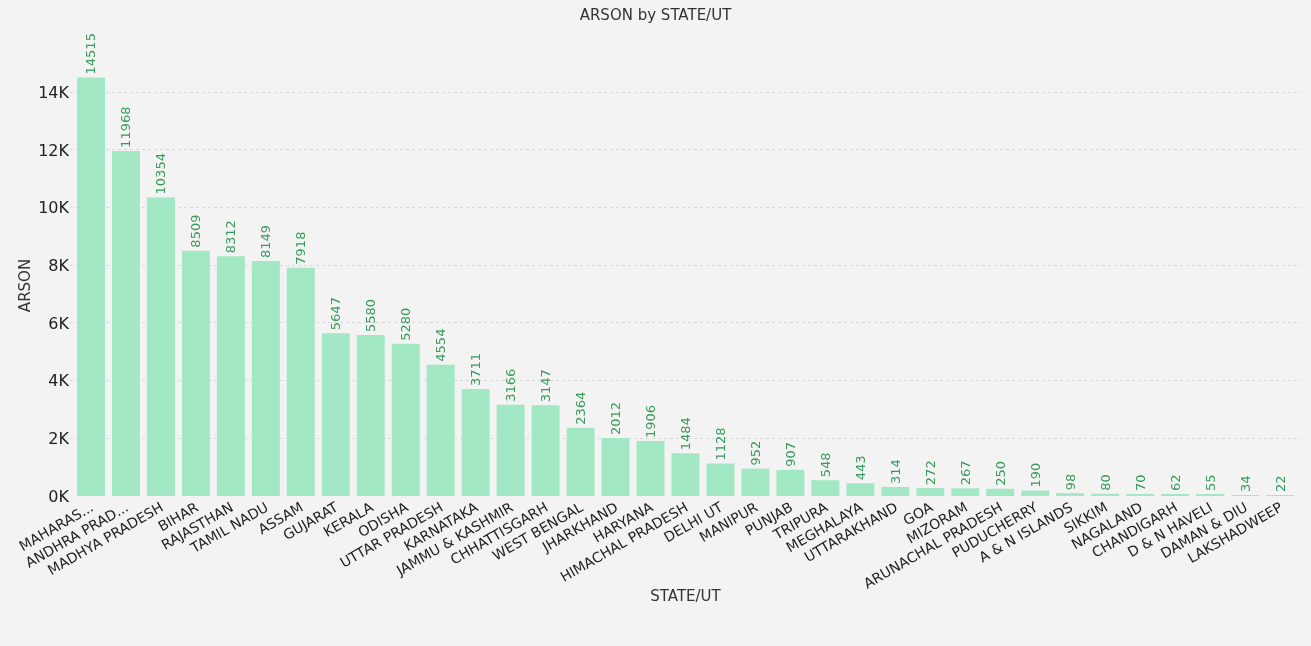 This screenshot has width=1311, height=646. I want to click on data-label: 250, so click(1000, 473).